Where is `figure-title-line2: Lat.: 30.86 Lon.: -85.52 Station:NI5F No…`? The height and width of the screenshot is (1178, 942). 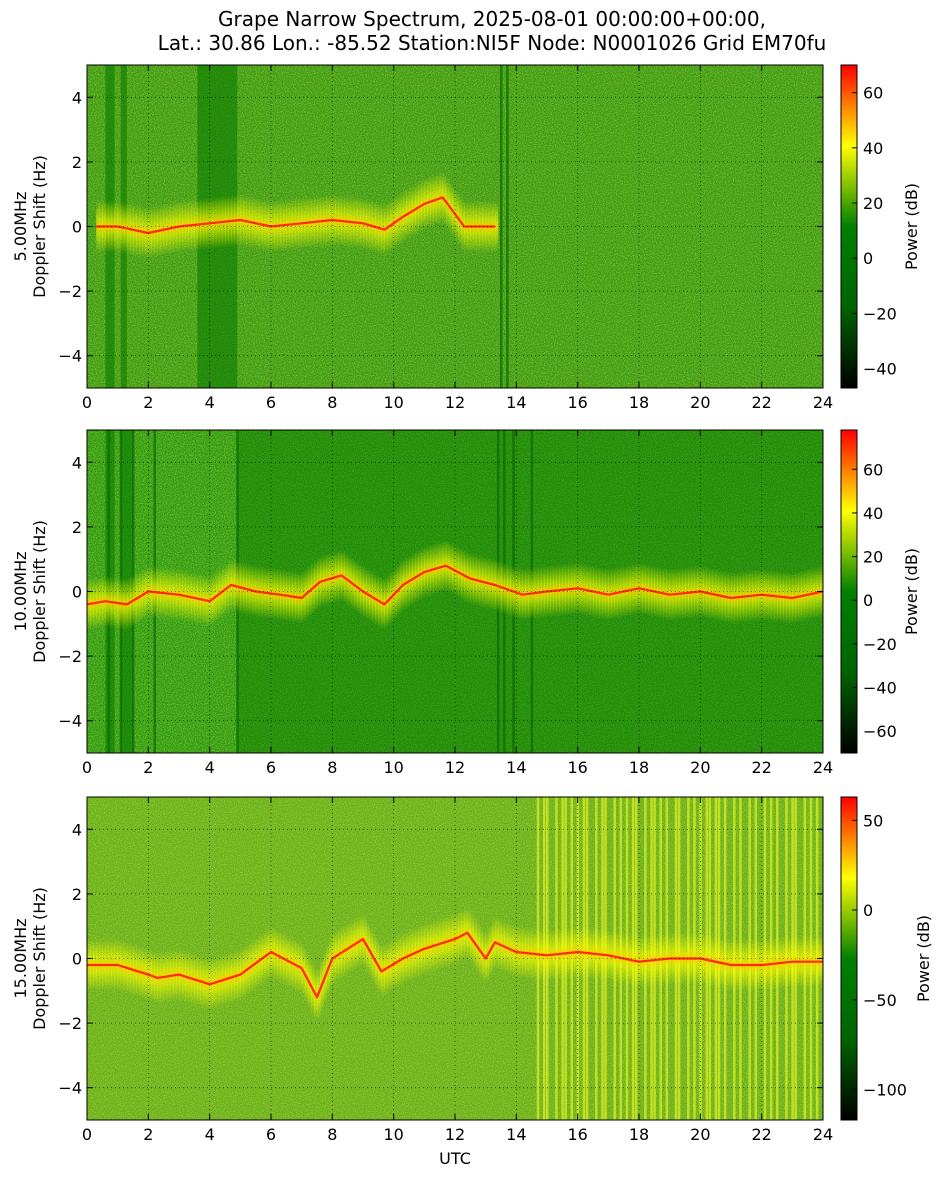 figure-title-line2: Lat.: 30.86 Lon.: -85.52 Station:NI5F No… is located at coordinates (492, 43).